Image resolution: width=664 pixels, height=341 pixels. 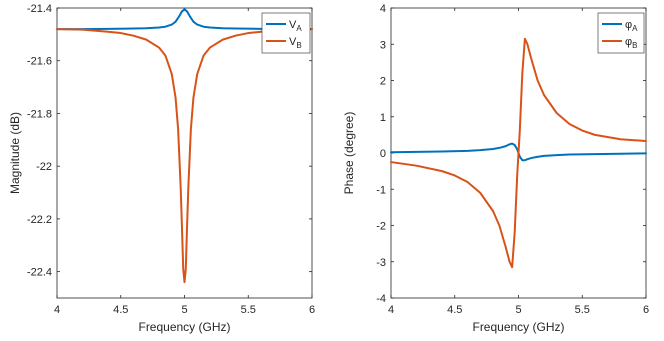 I want to click on legend-label: φB, so click(x=631, y=43).